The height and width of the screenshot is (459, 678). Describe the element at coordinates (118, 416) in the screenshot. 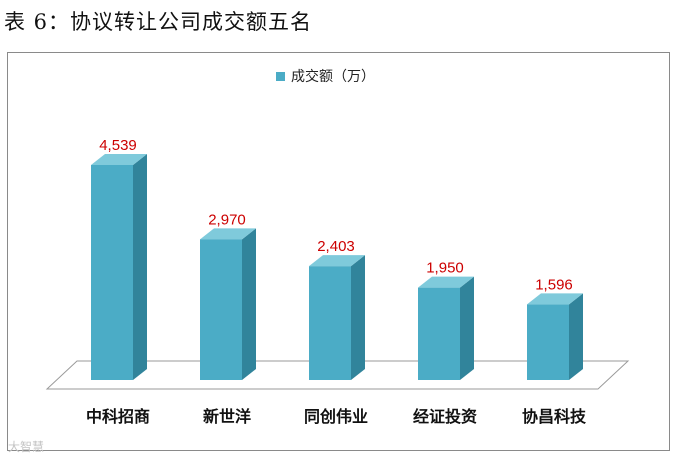

I see `category-label-1: 中科招商` at that location.